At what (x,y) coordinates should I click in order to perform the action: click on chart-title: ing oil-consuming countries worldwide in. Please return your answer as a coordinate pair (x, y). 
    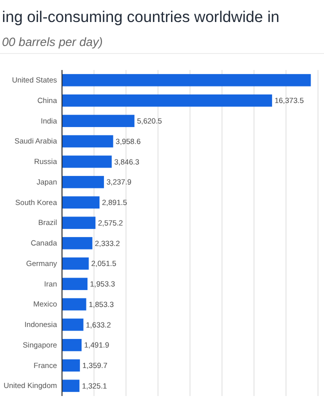
    Looking at the image, I should click on (141, 17).